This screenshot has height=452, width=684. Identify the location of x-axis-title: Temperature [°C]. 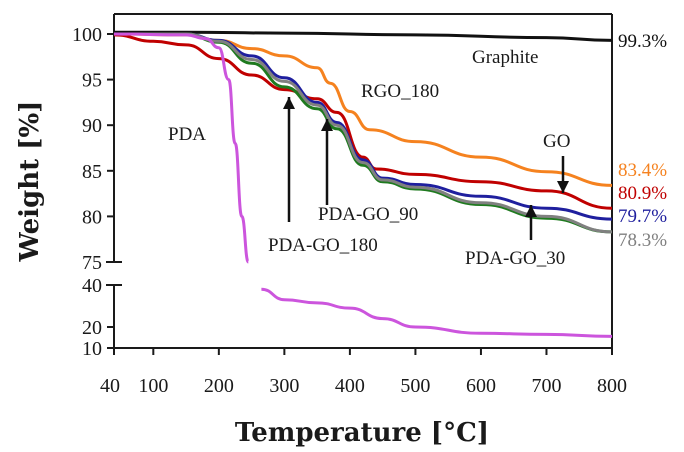
(362, 433).